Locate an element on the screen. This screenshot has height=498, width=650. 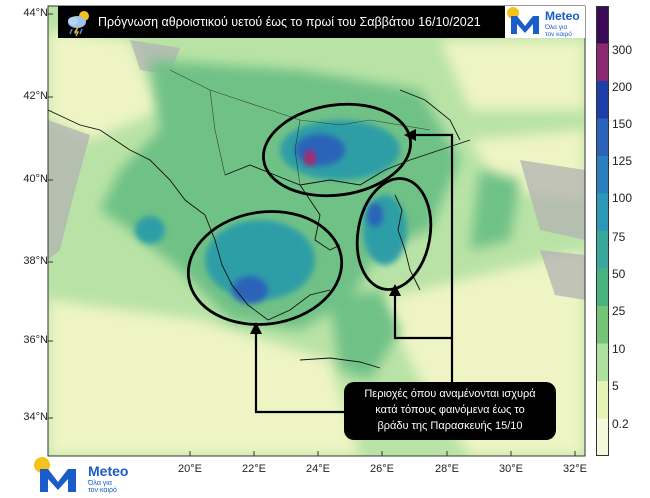
meteo-wordmark-bottom: Meteo is located at coordinates (108, 471).